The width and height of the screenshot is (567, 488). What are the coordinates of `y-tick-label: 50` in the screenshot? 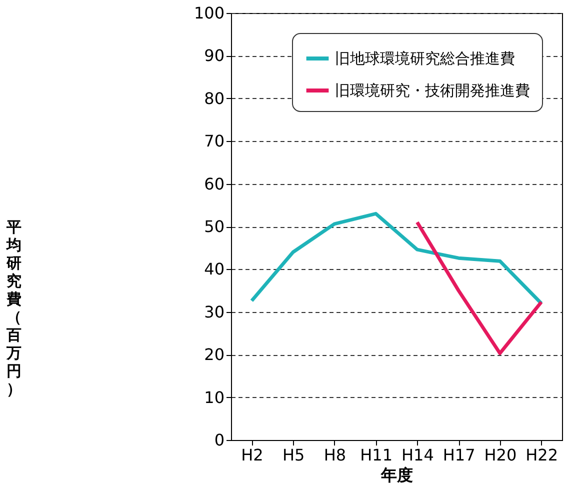 It's located at (214, 226).